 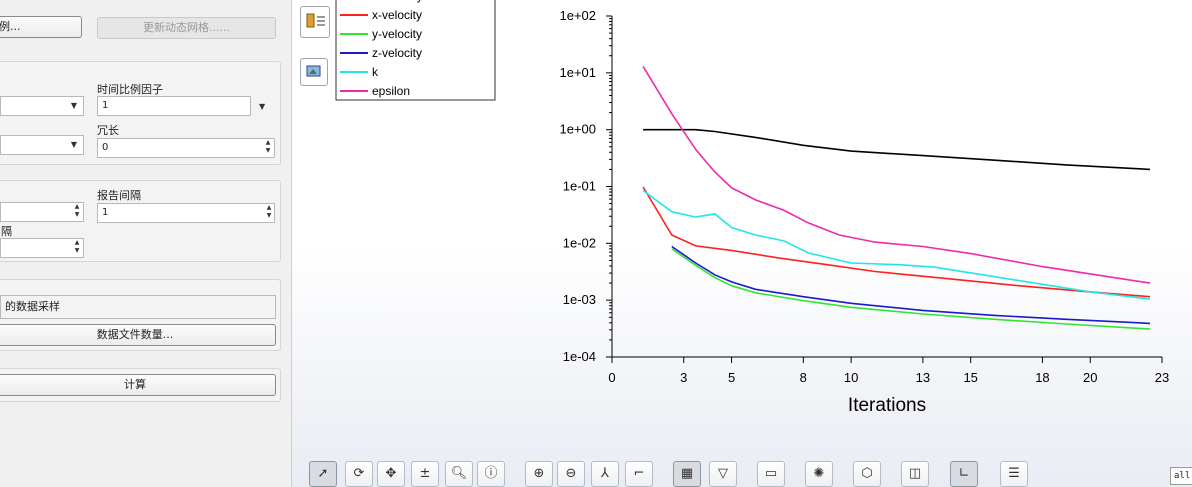 What do you see at coordinates (577, 129) in the screenshot?
I see `y-tick-label: 1e+00` at bounding box center [577, 129].